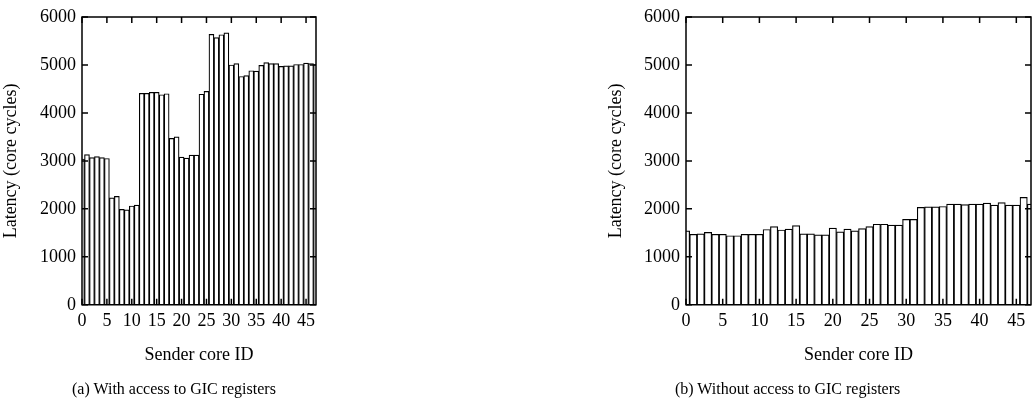 This screenshot has height=419, width=1032. I want to click on text: (a) With access to GIC registers, so click(174, 389).